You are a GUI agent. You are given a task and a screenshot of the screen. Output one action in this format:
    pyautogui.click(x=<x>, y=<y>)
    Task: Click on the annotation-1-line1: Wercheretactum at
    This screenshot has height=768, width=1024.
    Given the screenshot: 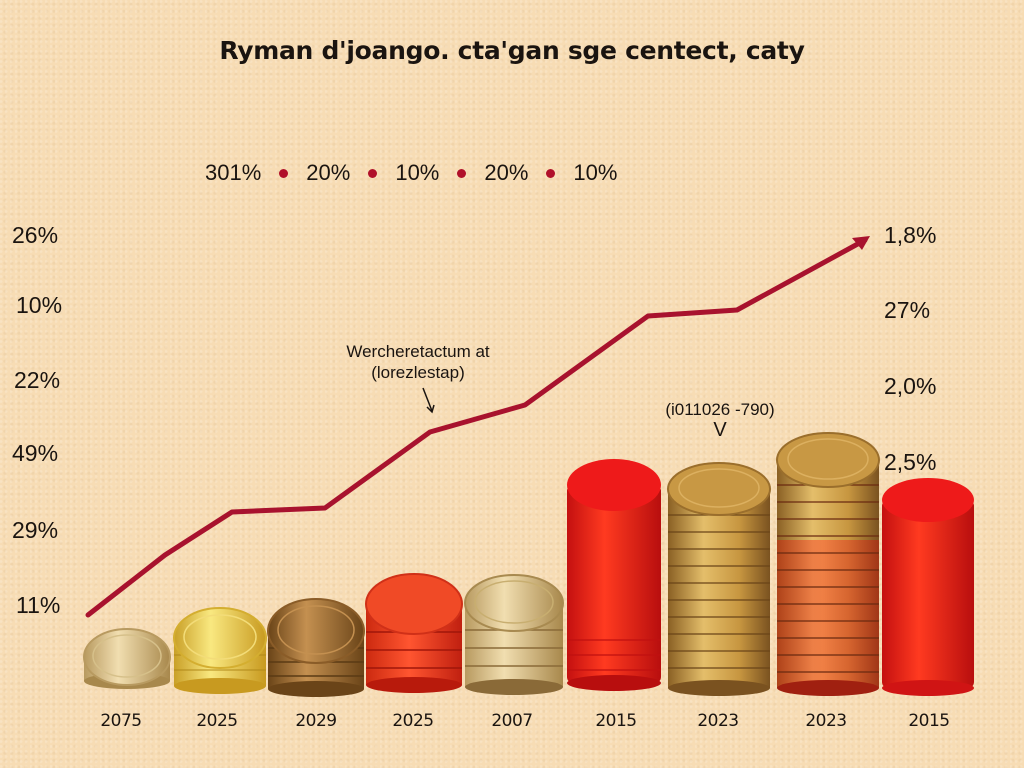 What is the action you would take?
    pyautogui.click(x=418, y=351)
    